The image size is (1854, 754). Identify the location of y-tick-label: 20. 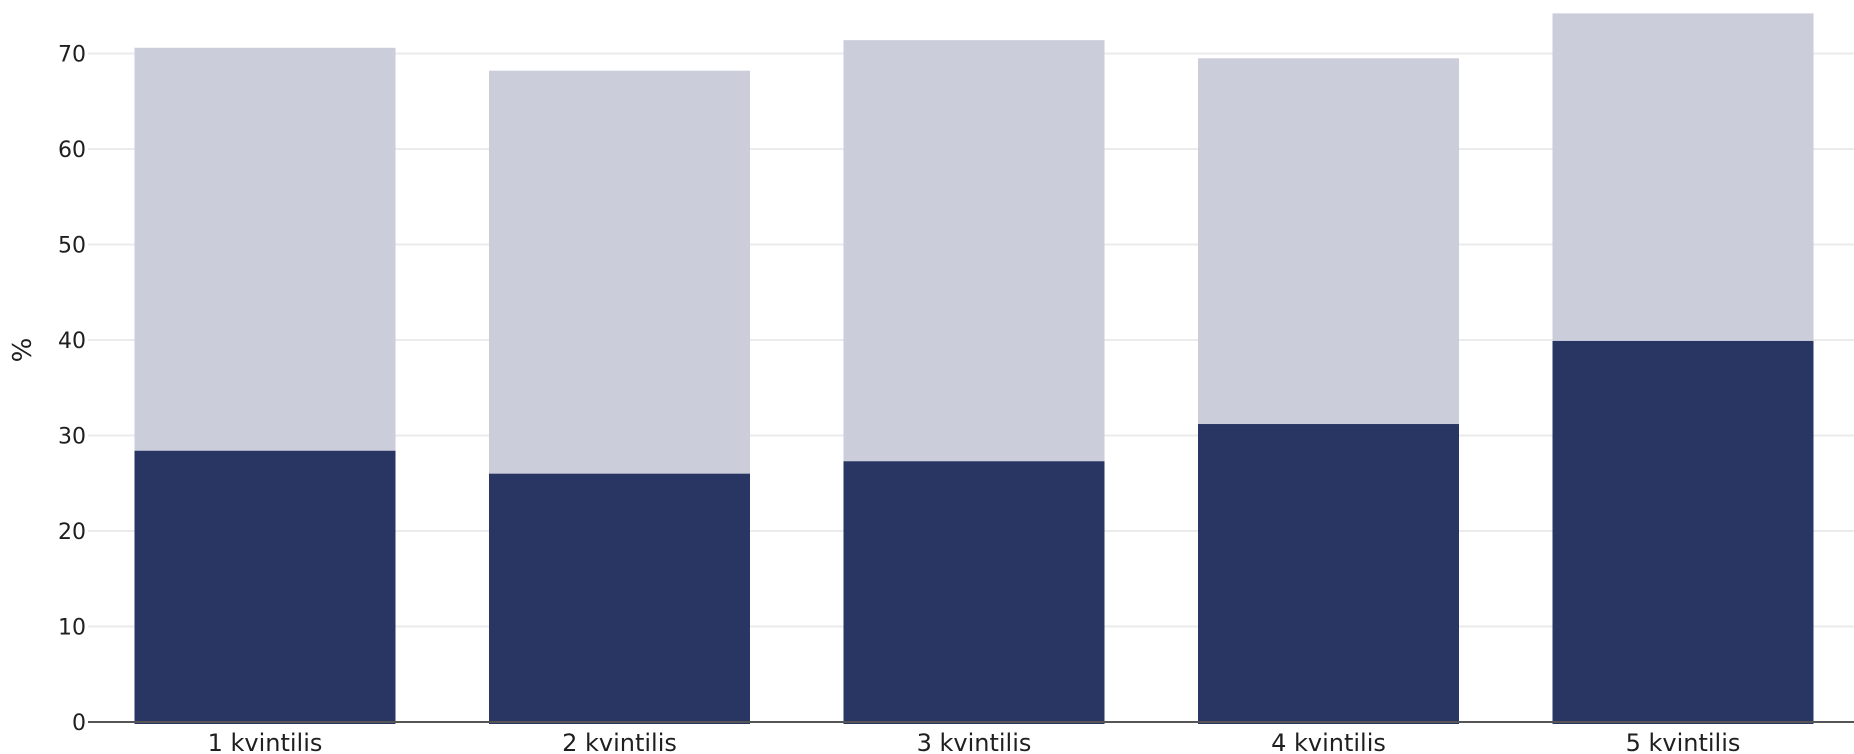
(72, 532).